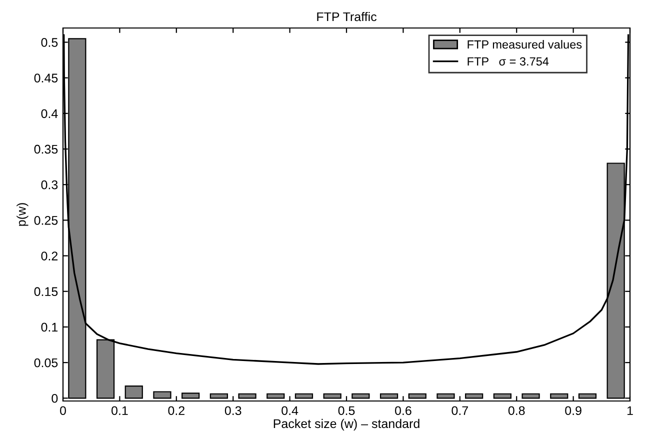 The height and width of the screenshot is (437, 652). Describe the element at coordinates (46, 363) in the screenshot. I see `y-tick-label: 0.05` at that location.